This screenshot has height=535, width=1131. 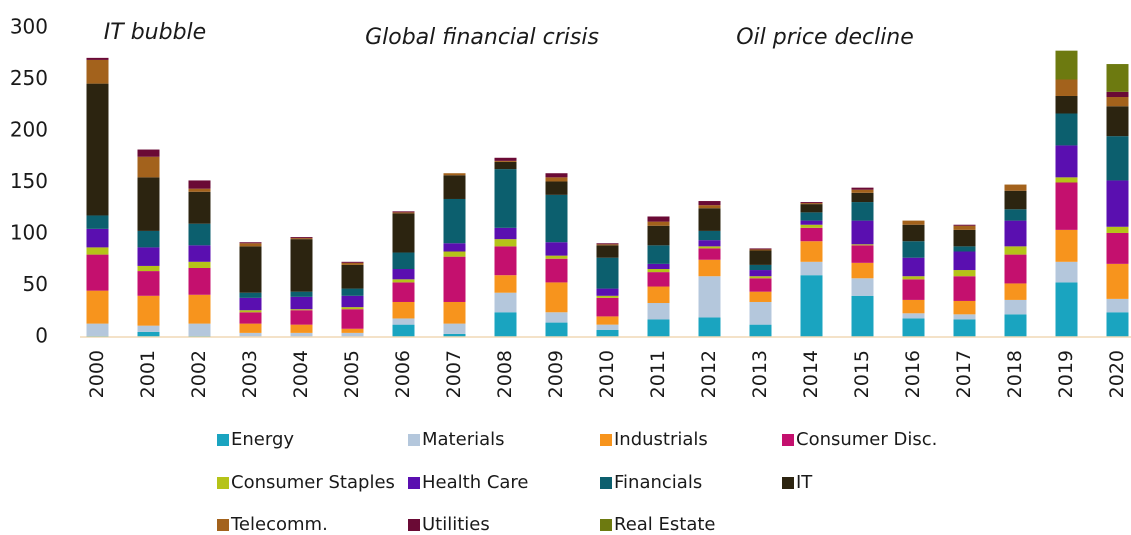 What do you see at coordinates (665, 524) in the screenshot?
I see `legend-label: Real Estate` at bounding box center [665, 524].